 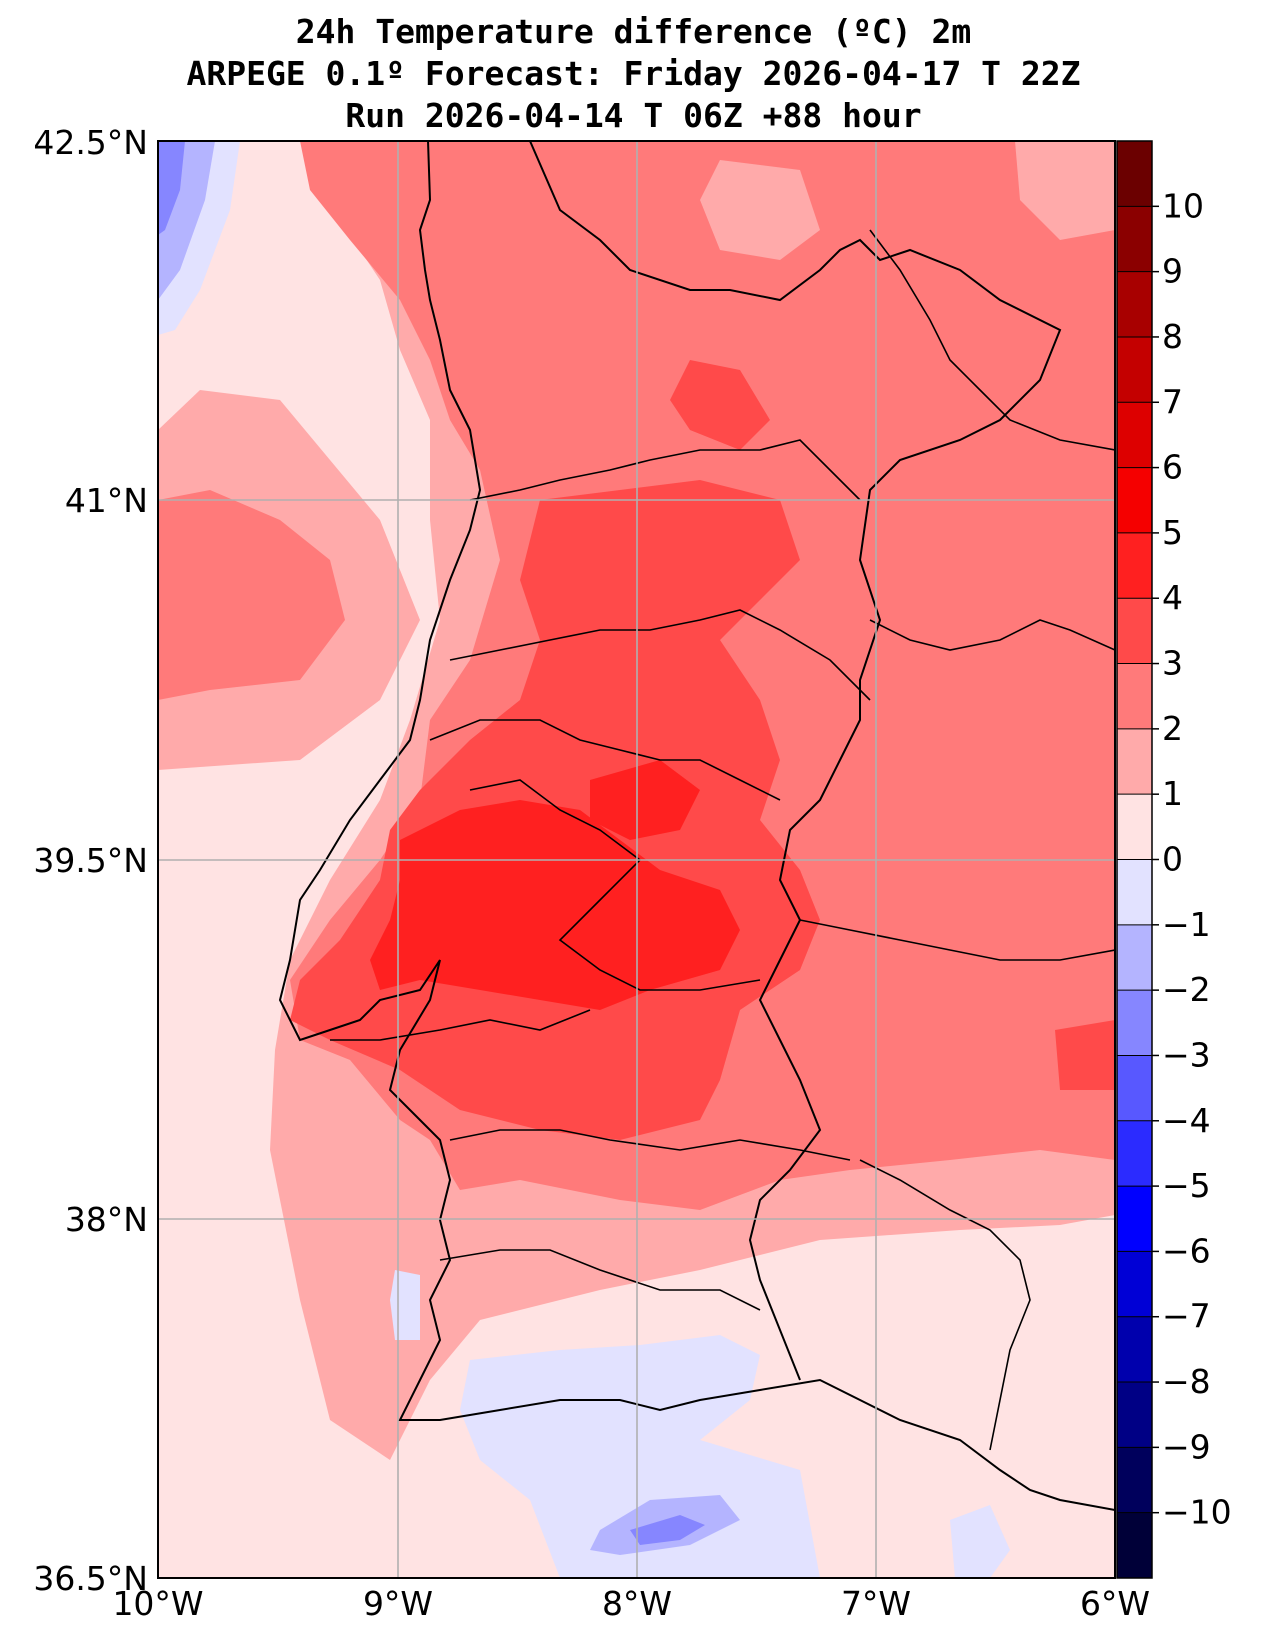 What do you see at coordinates (1172, 859) in the screenshot?
I see `colorbar-tick-label: 0` at bounding box center [1172, 859].